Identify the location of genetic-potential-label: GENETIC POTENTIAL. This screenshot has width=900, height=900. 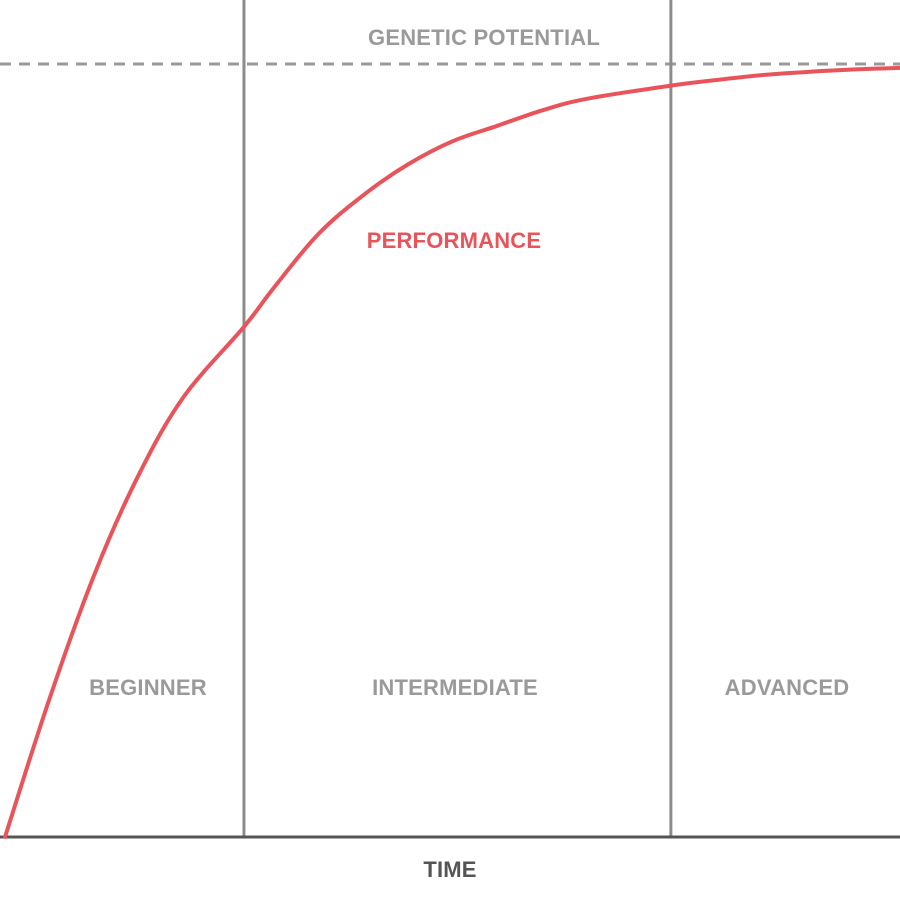
(484, 37).